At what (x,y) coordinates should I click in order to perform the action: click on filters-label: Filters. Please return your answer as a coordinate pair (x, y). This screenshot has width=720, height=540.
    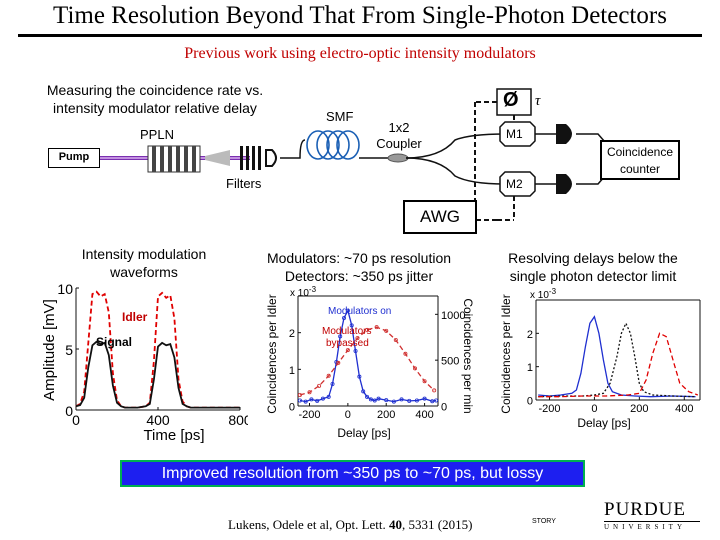
    Looking at the image, I should click on (244, 183).